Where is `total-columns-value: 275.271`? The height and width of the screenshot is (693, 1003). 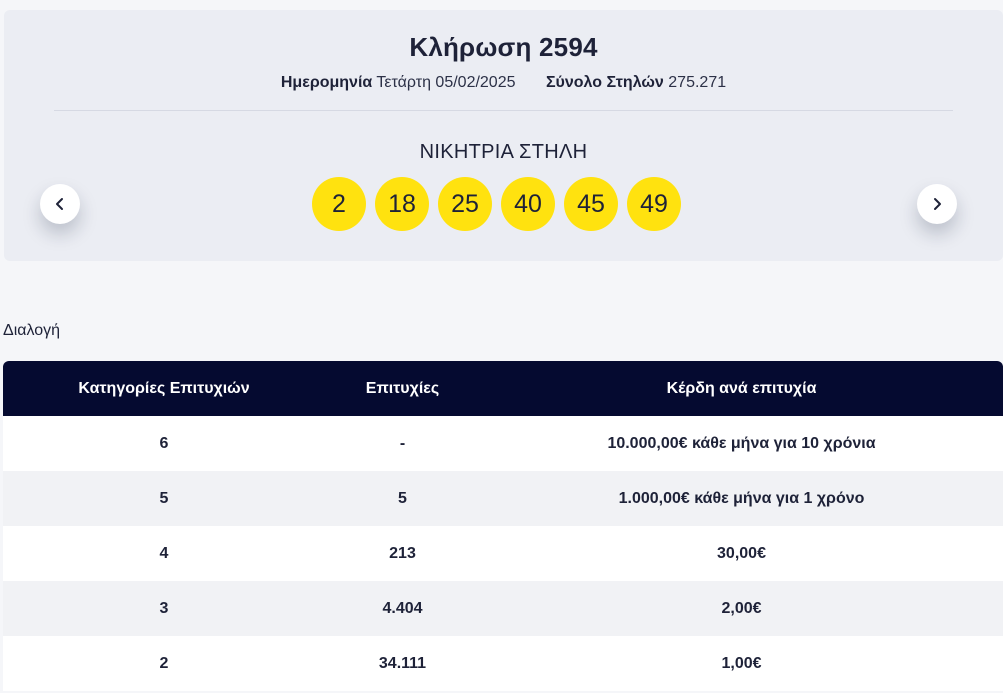 total-columns-value: 275.271 is located at coordinates (697, 82).